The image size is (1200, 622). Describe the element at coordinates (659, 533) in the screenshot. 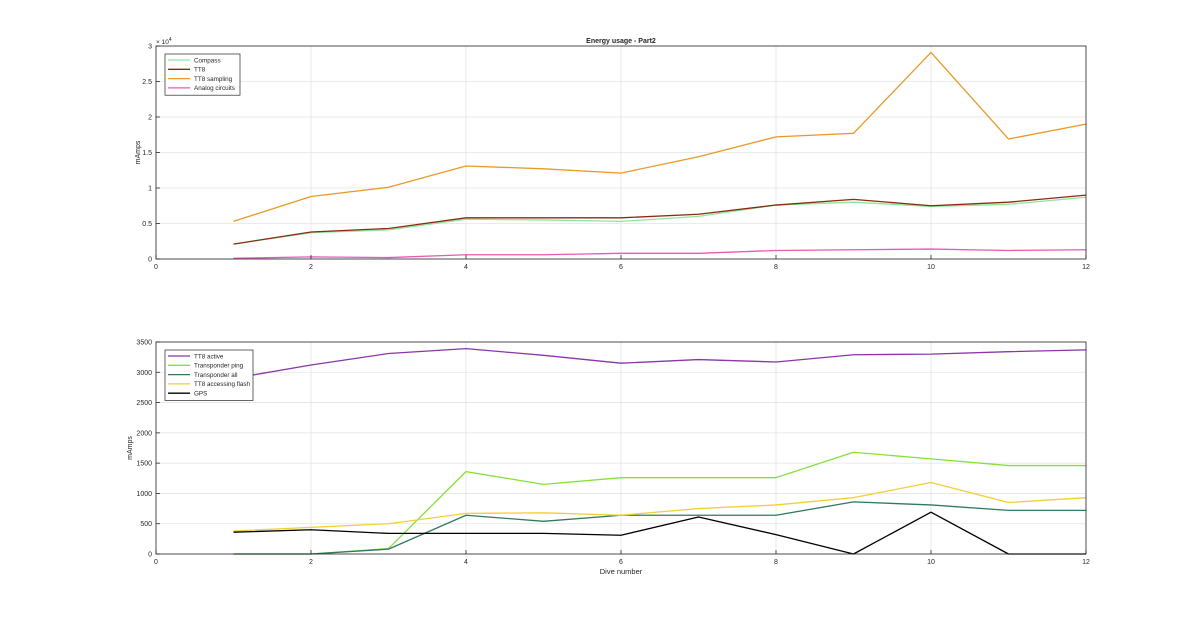

I see `series-line-gps` at that location.